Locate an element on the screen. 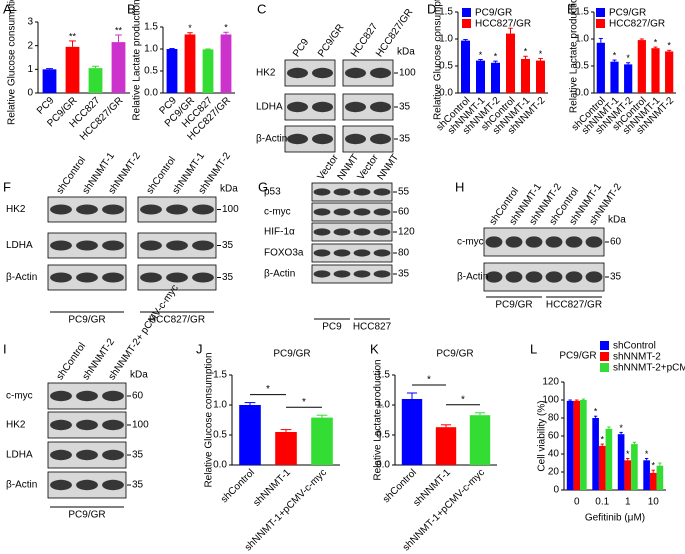 Image resolution: width=685 pixels, height=554 pixels. y-tick-label: 1.5 is located at coordinates (446, 12).